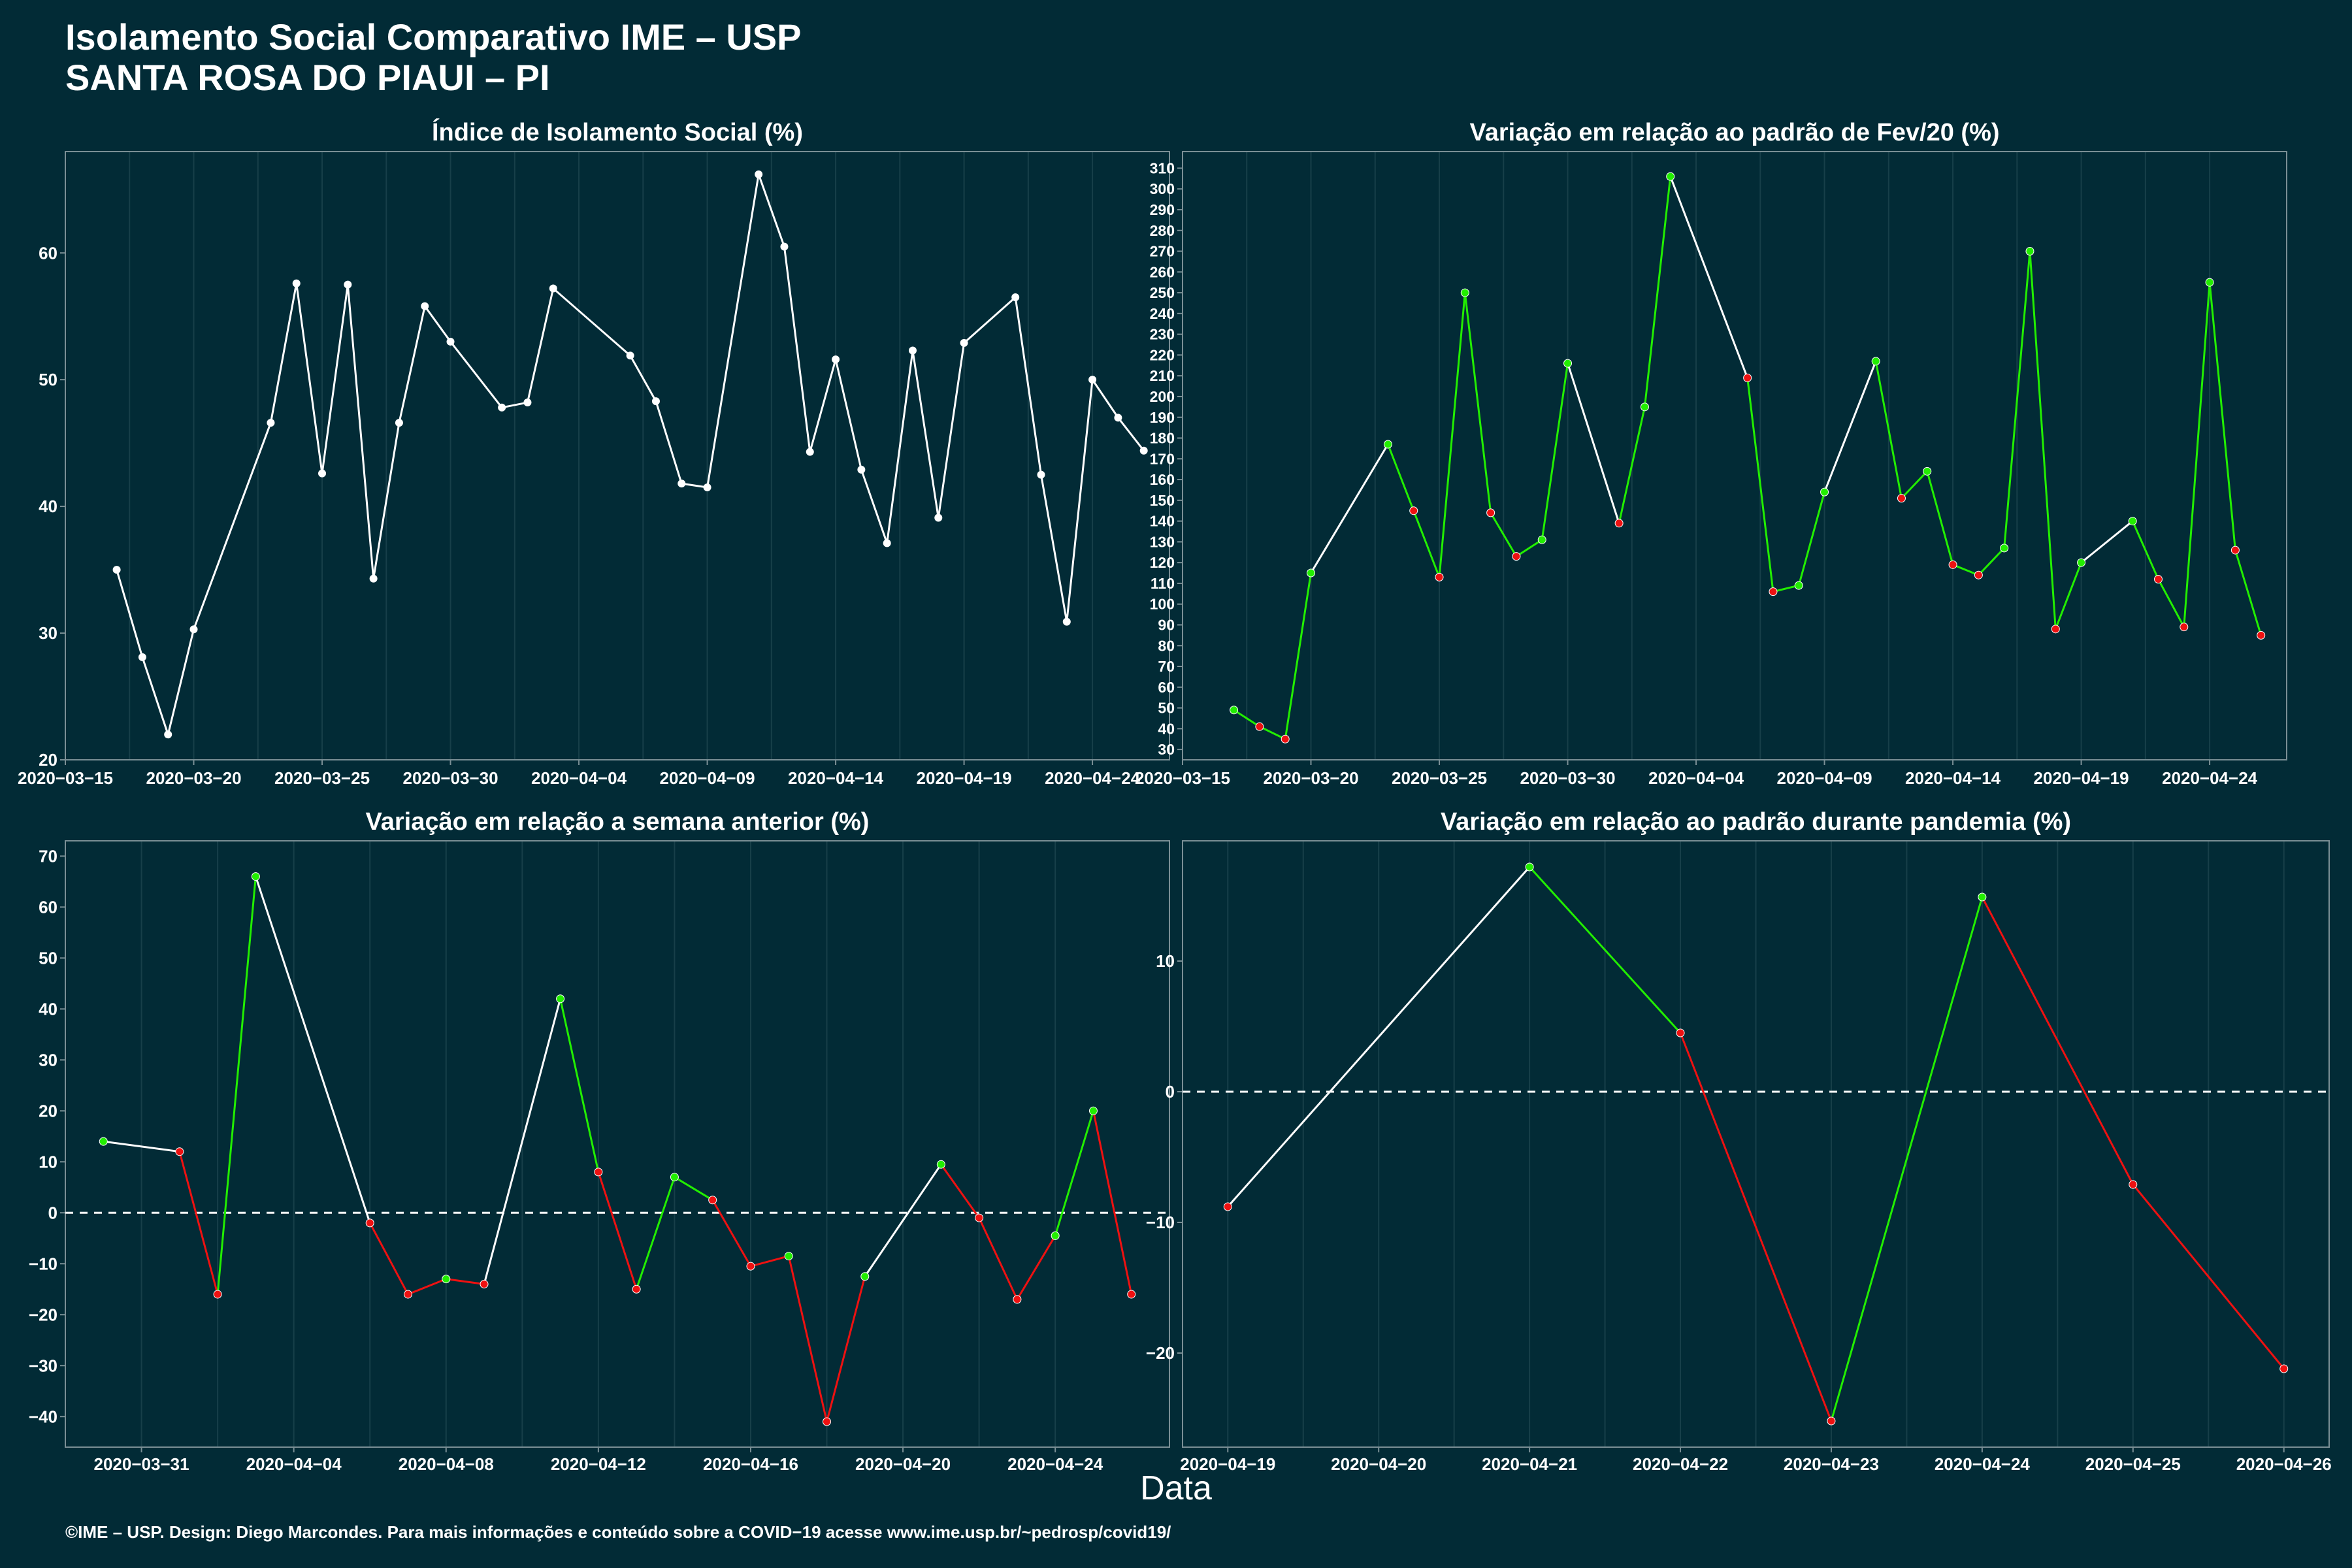  What do you see at coordinates (48, 1161) in the screenshot?
I see `y-tick-label: 10` at bounding box center [48, 1161].